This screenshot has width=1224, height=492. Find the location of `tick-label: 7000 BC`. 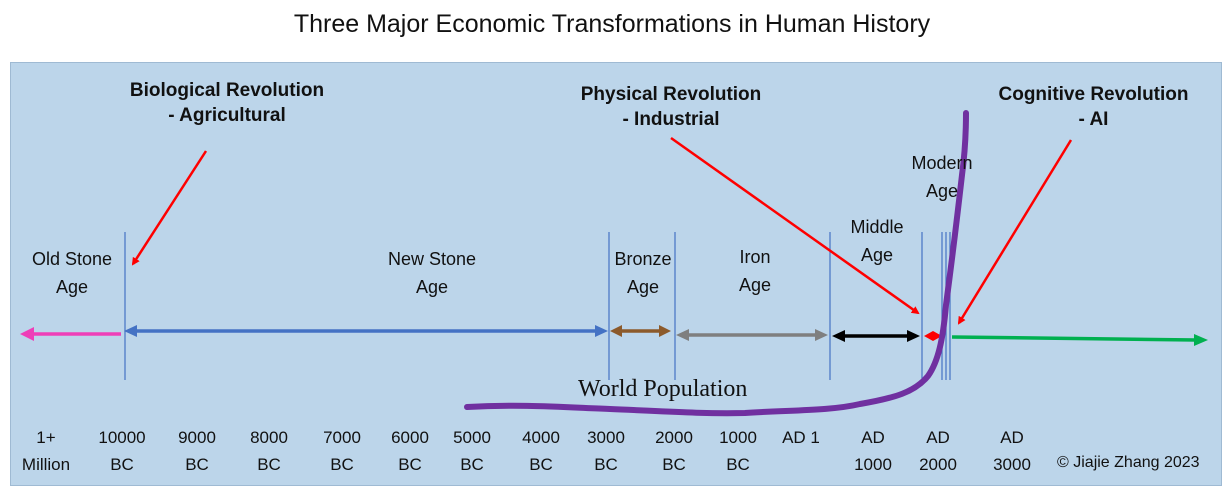

tick-label: 7000 BC is located at coordinates (342, 451).